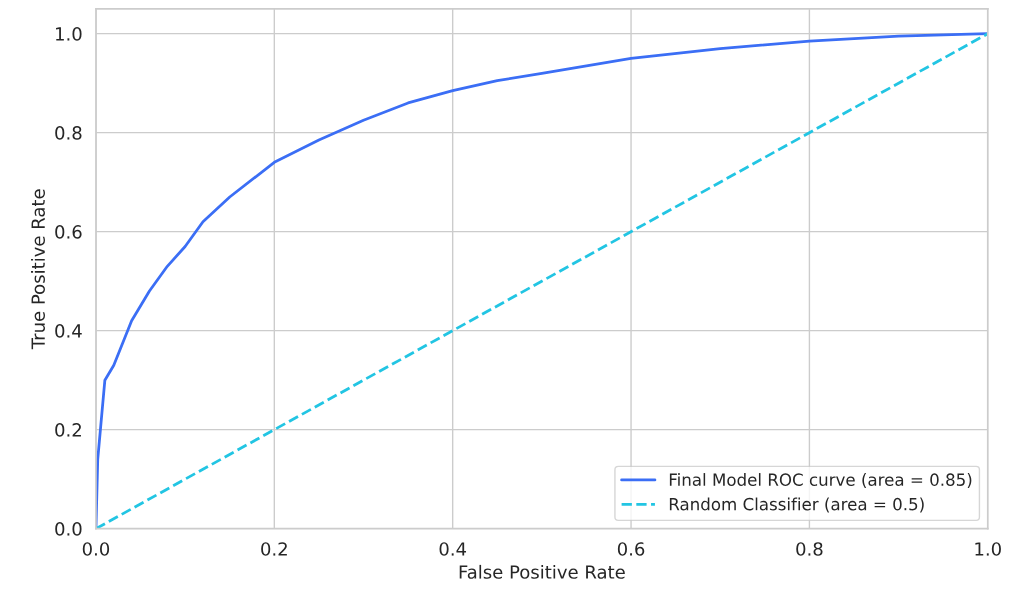  What do you see at coordinates (809, 549) in the screenshot?
I see `x-tick-label: 0.8` at bounding box center [809, 549].